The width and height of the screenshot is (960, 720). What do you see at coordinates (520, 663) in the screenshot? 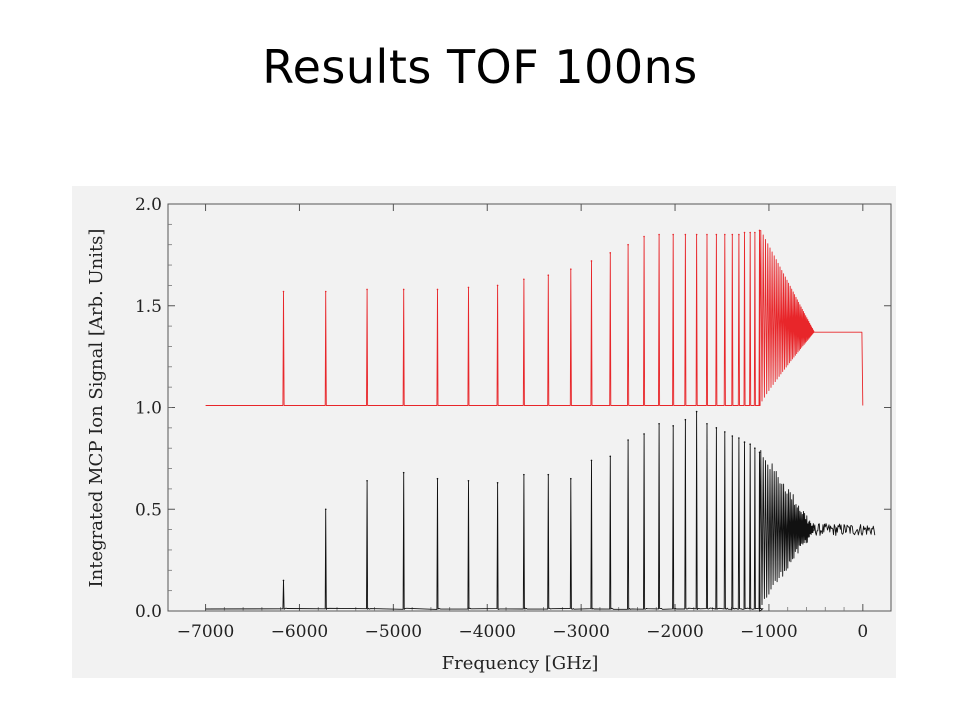
I see `x-axis-label: Frequency [GHz]` at bounding box center [520, 663].